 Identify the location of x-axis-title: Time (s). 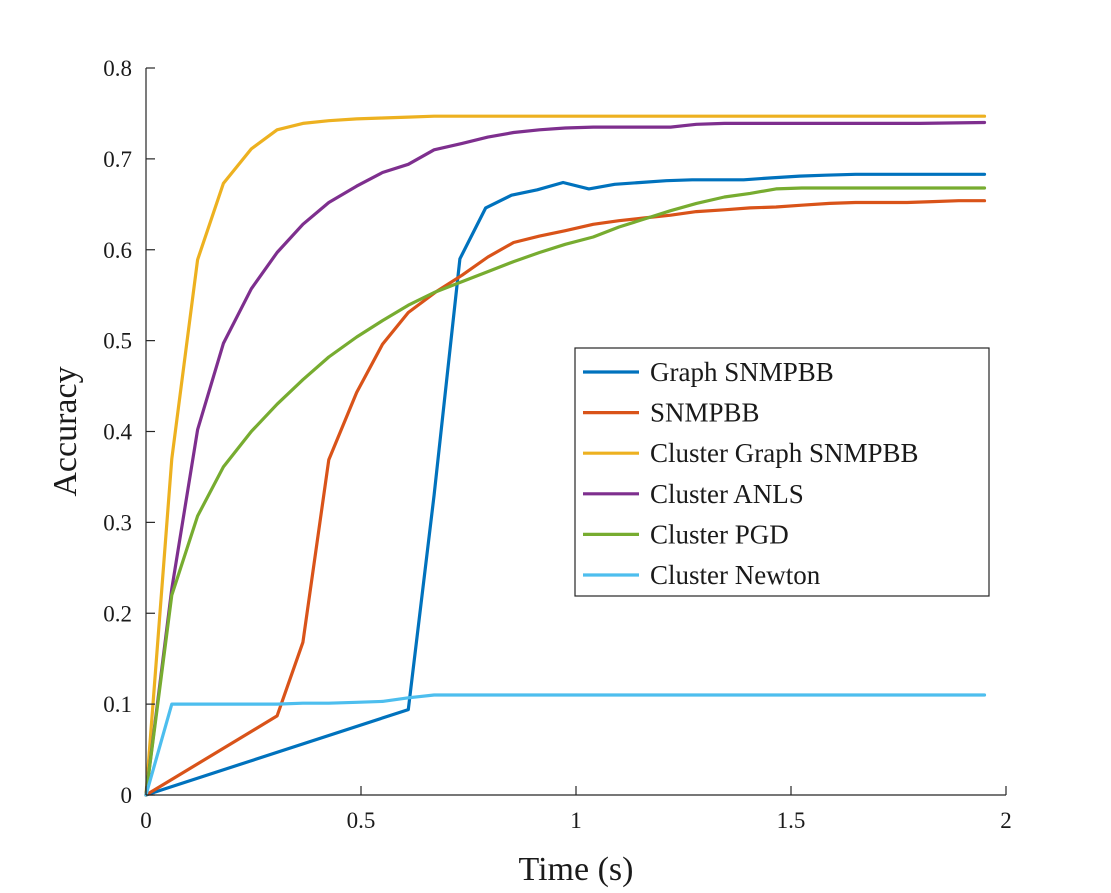
(576, 869).